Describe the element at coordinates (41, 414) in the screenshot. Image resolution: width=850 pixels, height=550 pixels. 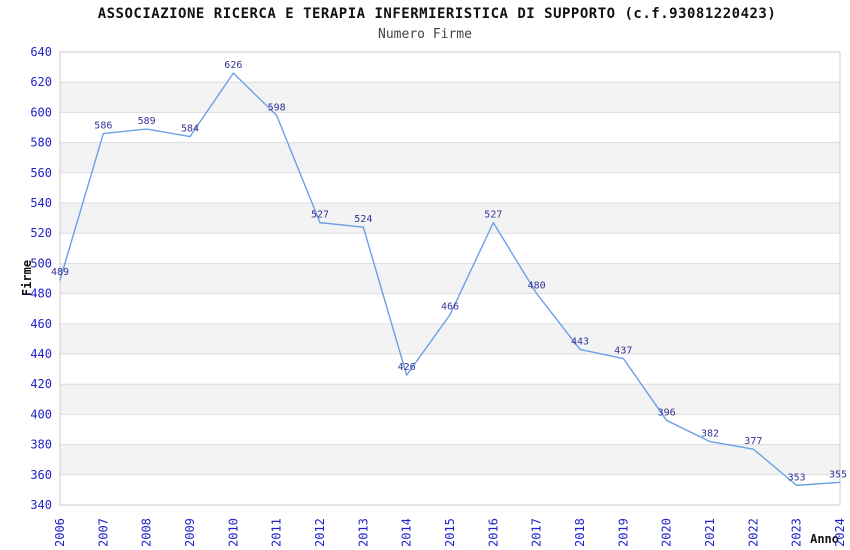
I see `y-tick-label: 400` at that location.